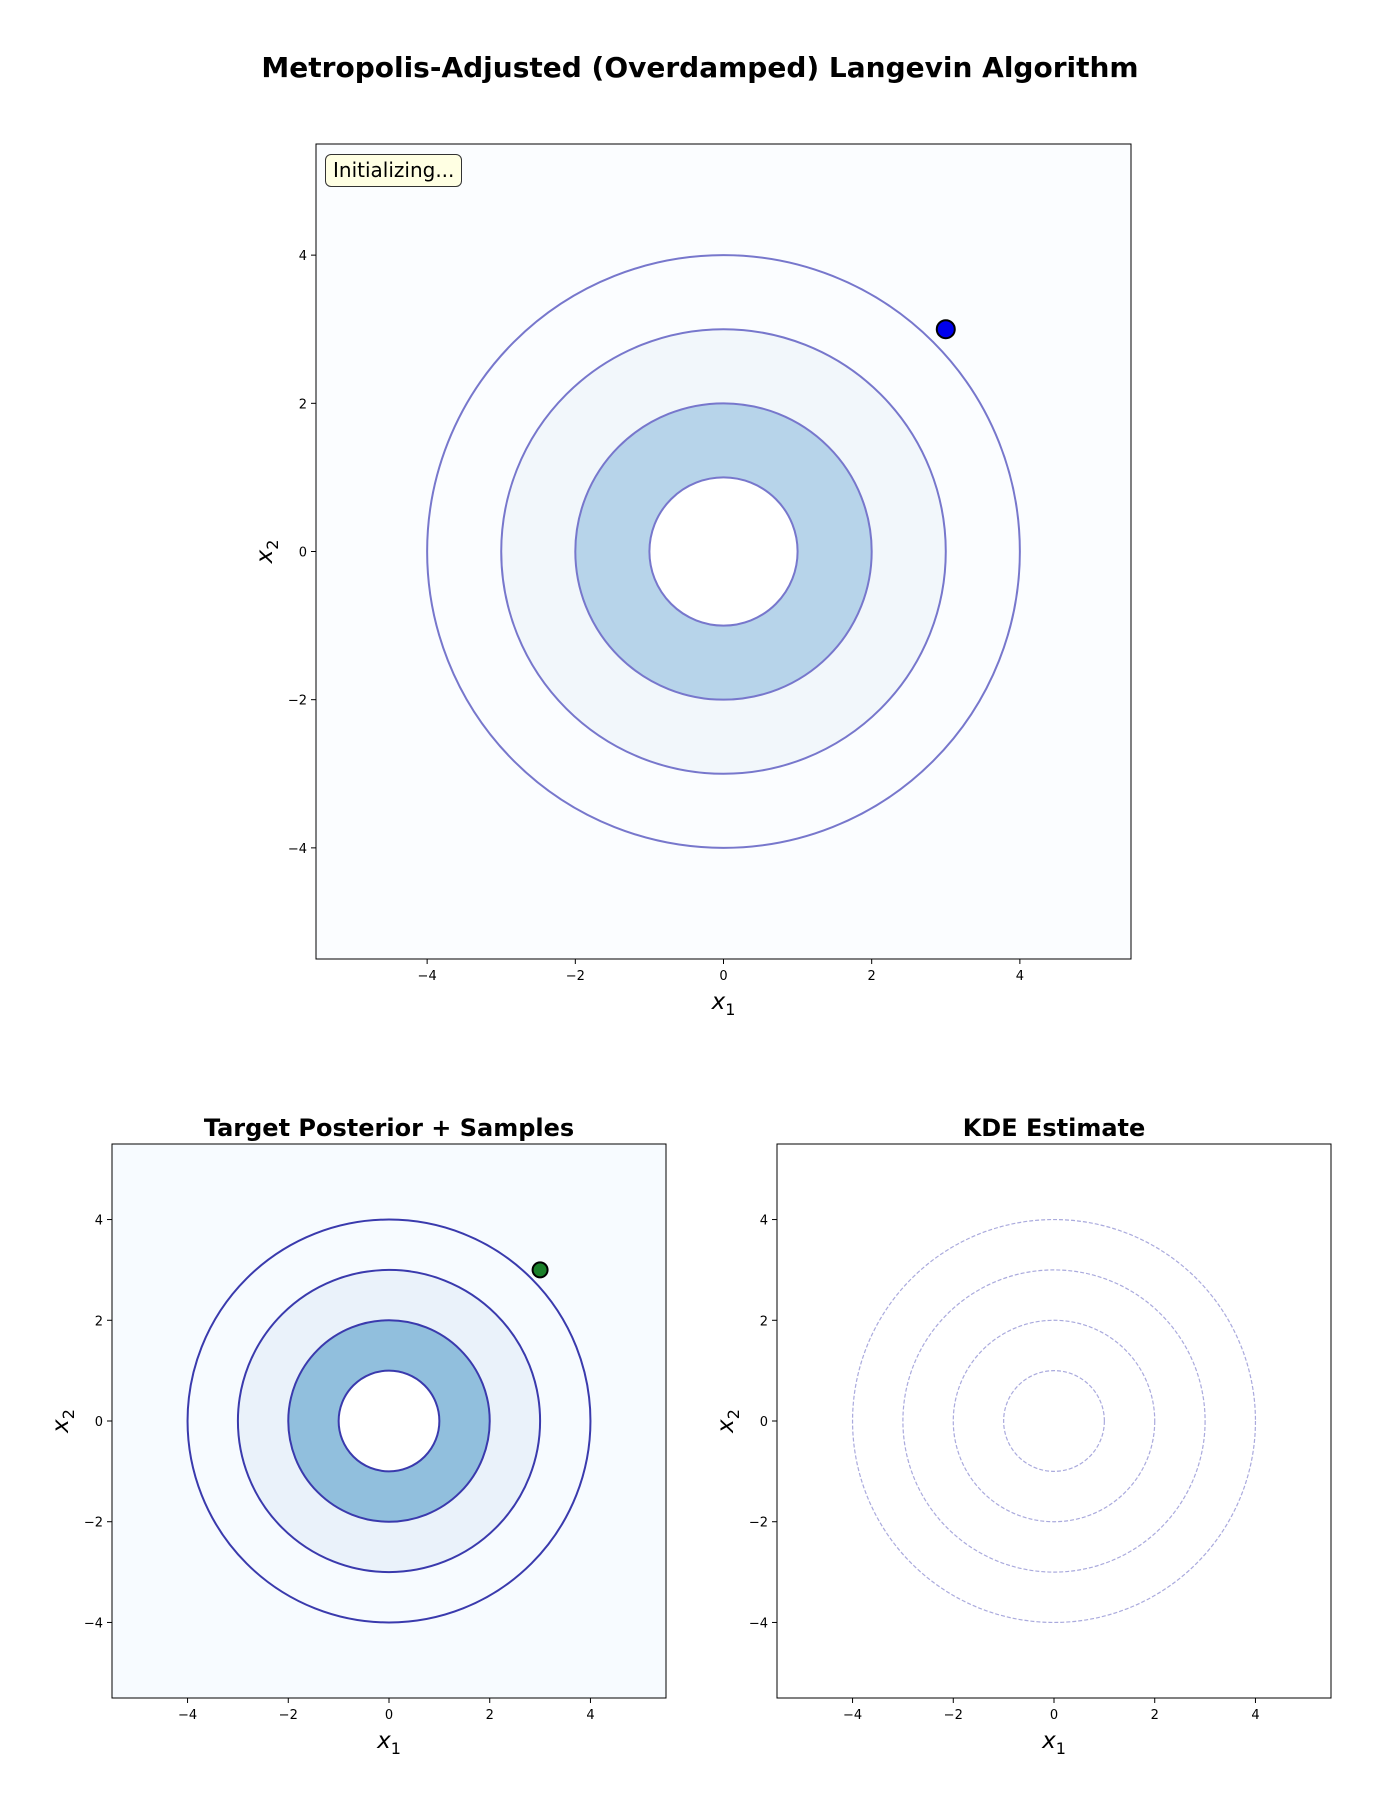  I want to click on plot-area, so click(1054, 1421).